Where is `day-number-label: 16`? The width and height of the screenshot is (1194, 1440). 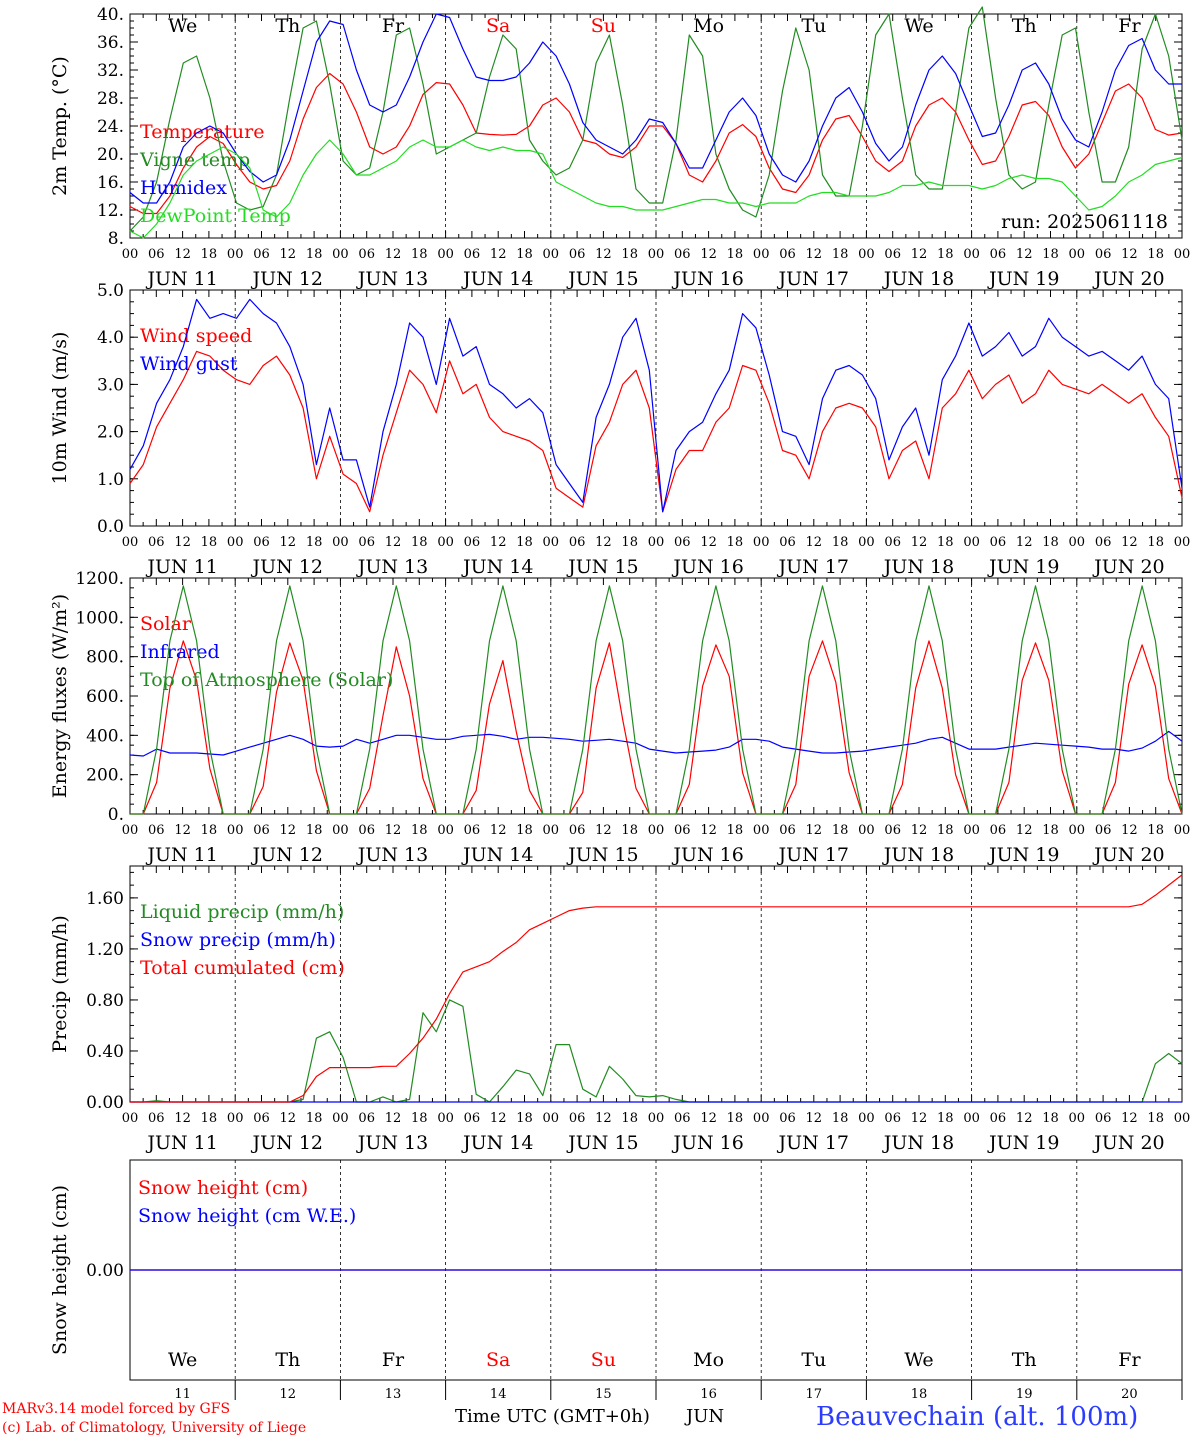 day-number-label: 16 is located at coordinates (708, 1394).